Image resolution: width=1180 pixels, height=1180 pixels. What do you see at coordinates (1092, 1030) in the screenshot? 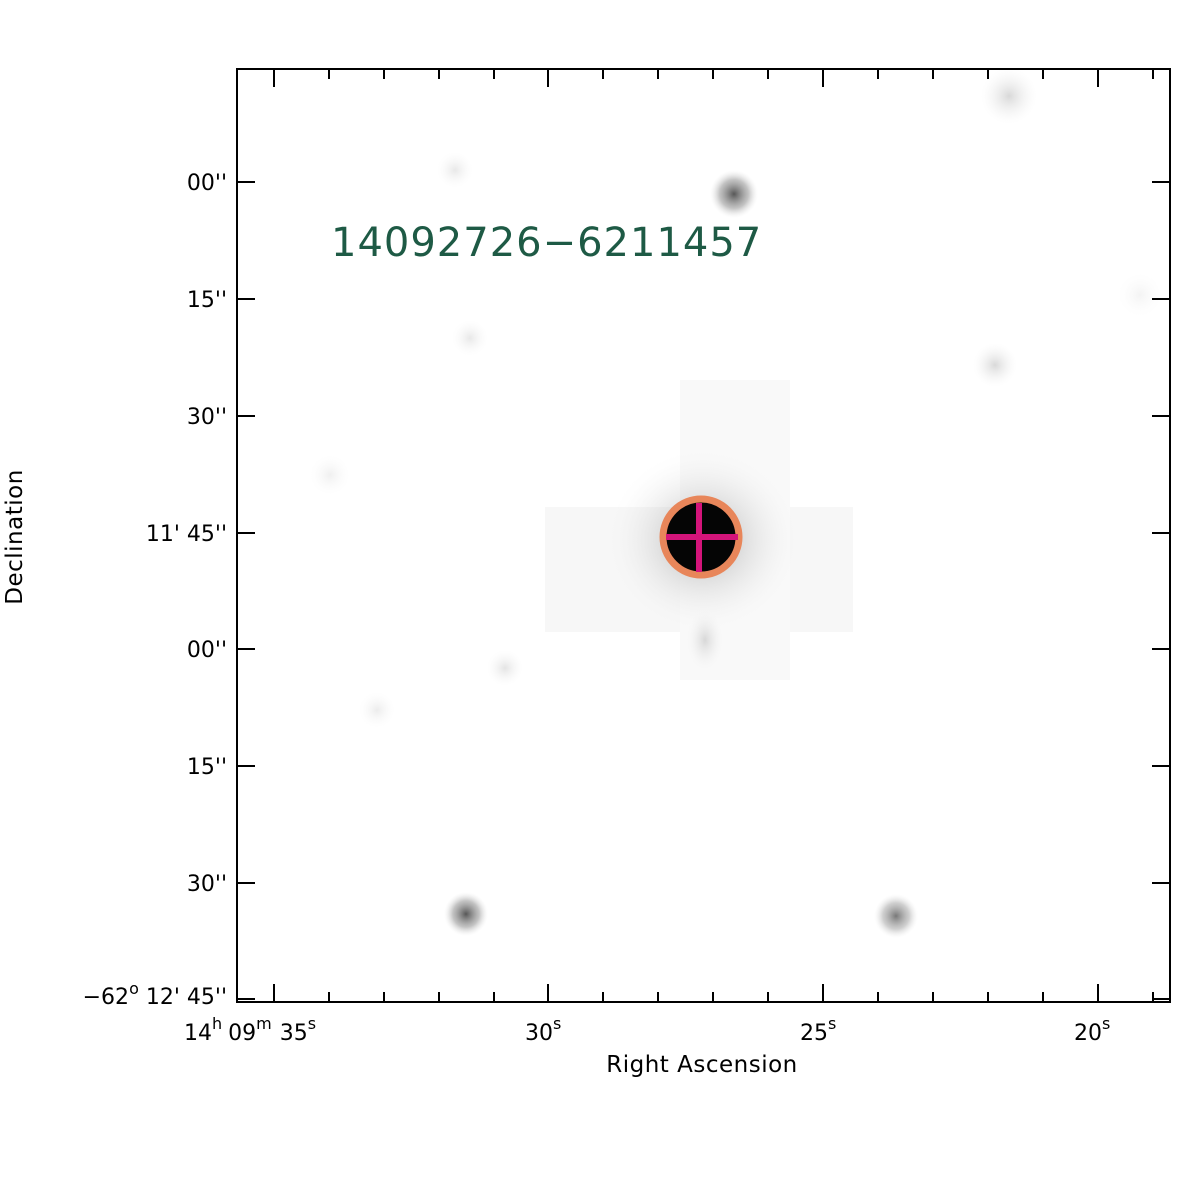
I see `ra-tick-label: 20s` at bounding box center [1092, 1030].